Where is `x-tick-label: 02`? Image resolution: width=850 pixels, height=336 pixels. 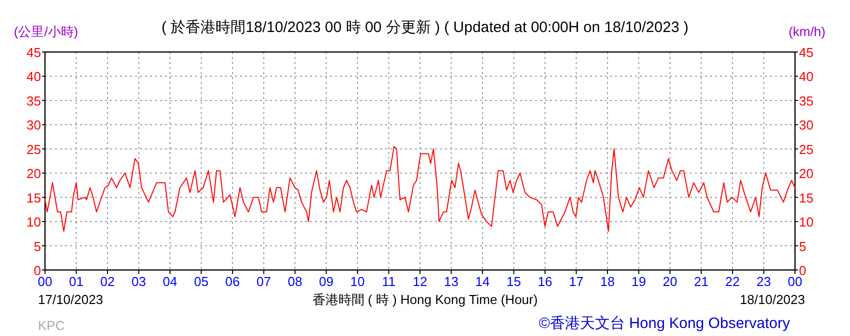 x-tick-label: 02 is located at coordinates (107, 281).